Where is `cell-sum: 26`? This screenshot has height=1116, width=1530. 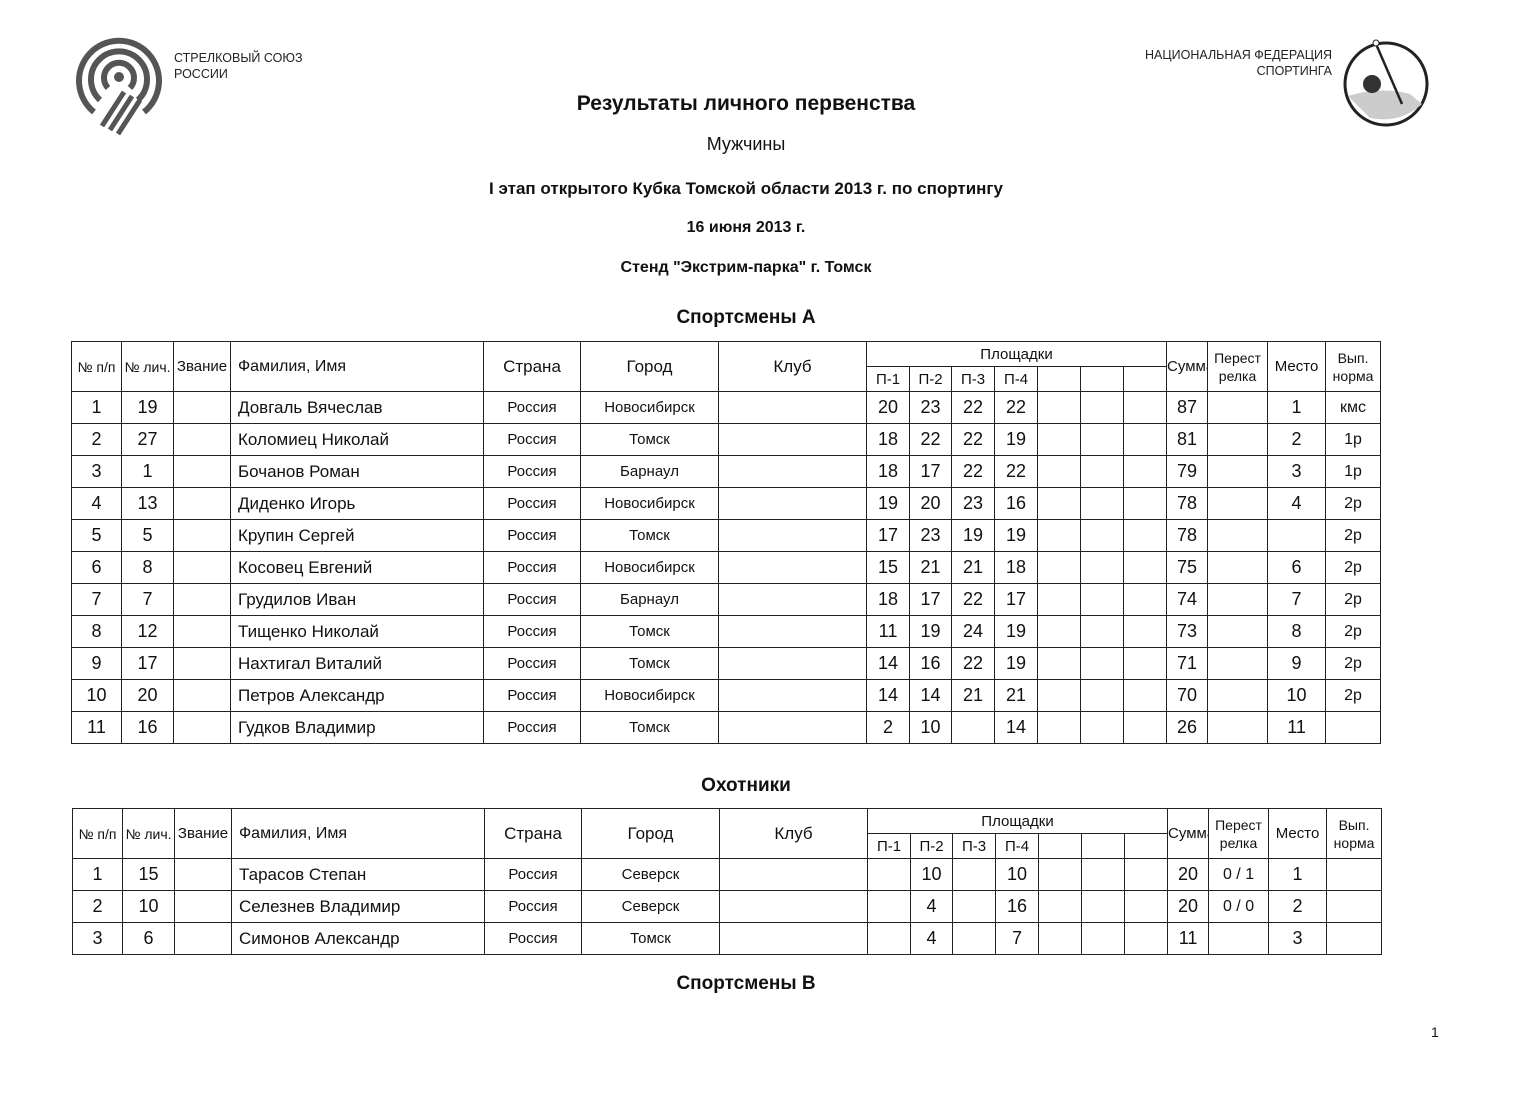 cell-sum: 26 is located at coordinates (1187, 727).